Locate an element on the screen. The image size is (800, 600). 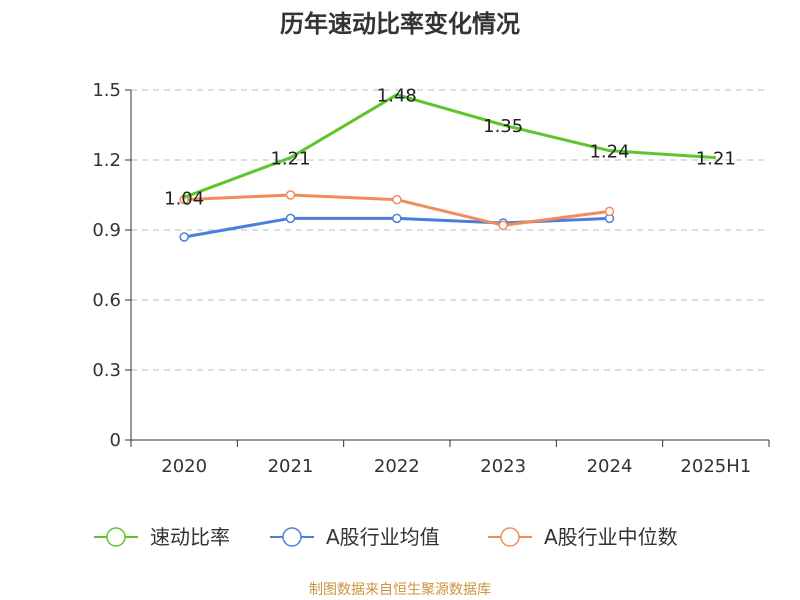
legend: 速动比率 A股行业均值 A股行业中位数 is located at coordinates (386, 537).